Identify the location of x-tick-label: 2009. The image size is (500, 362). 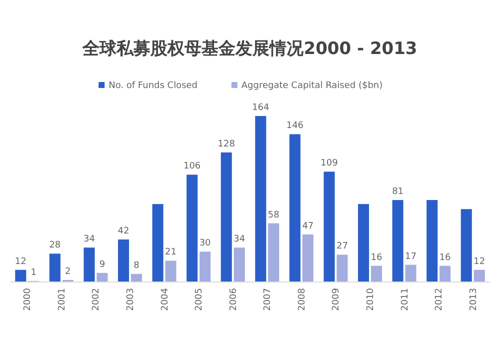
(337, 299).